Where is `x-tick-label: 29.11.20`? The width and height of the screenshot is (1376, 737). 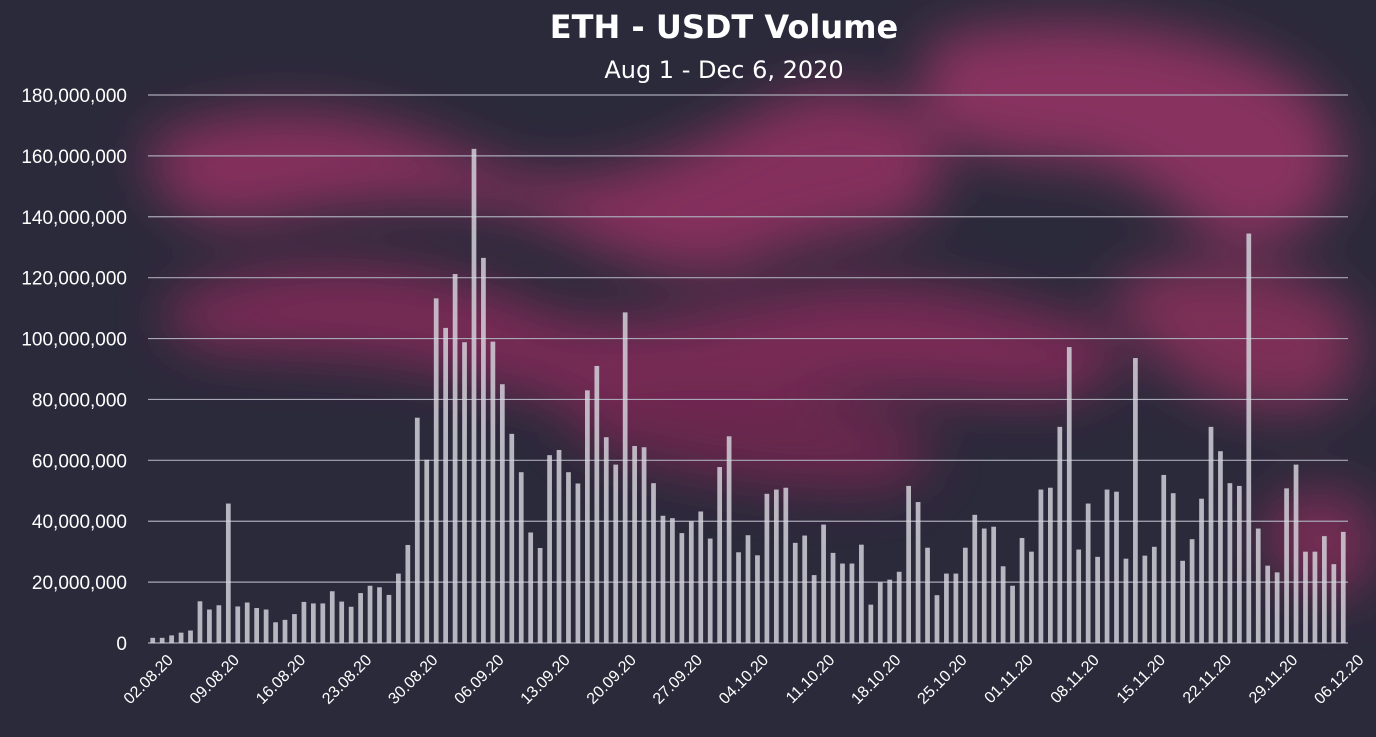
x-tick-label: 29.11.20 is located at coordinates (1273, 679).